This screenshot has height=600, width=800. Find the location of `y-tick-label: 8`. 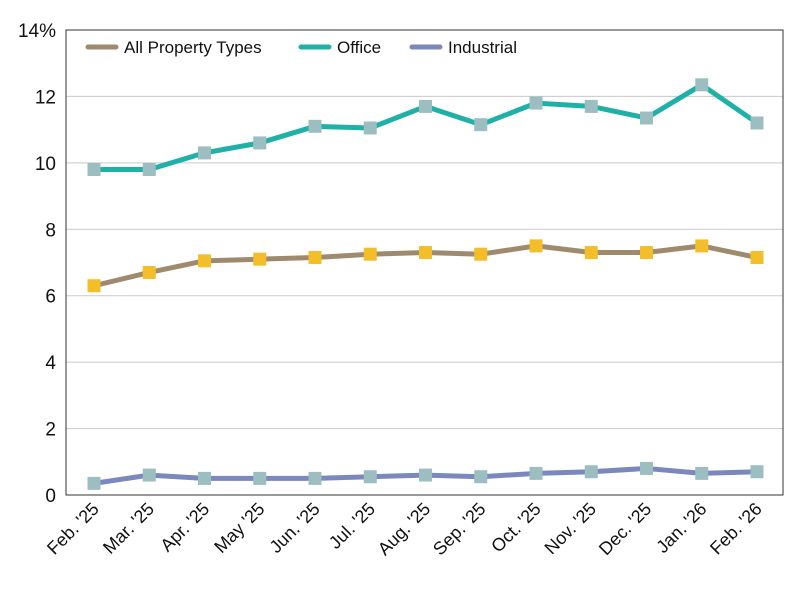

y-tick-label: 8 is located at coordinates (50, 230).